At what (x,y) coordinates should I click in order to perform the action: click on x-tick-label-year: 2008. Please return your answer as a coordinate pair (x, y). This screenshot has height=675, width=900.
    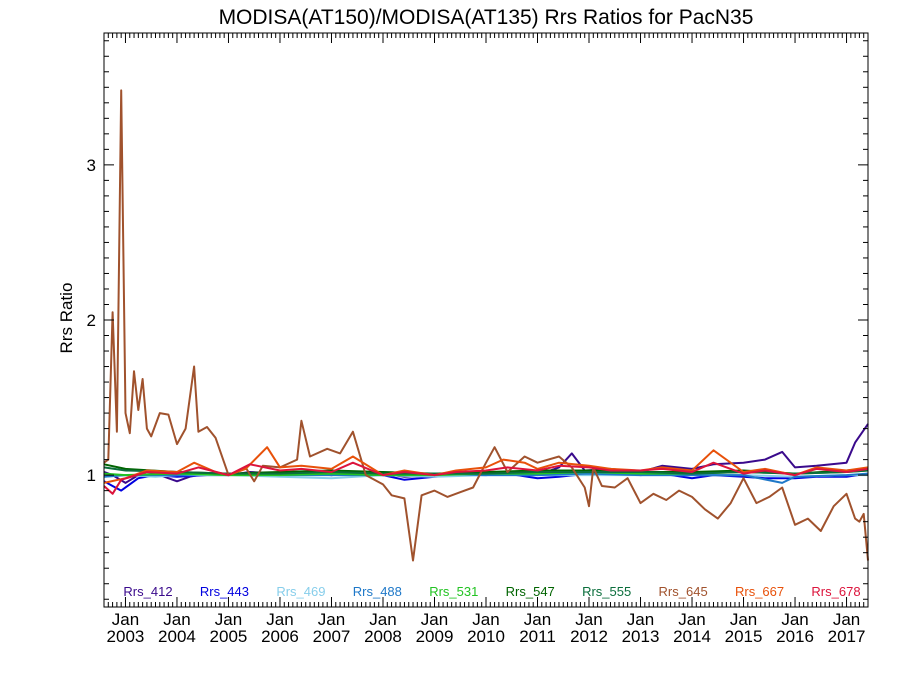
    Looking at the image, I should click on (383, 636).